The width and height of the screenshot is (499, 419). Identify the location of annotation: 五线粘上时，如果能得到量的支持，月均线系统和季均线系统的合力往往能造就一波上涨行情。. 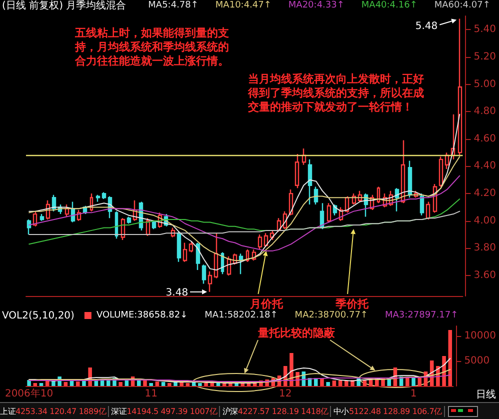
(151, 47).